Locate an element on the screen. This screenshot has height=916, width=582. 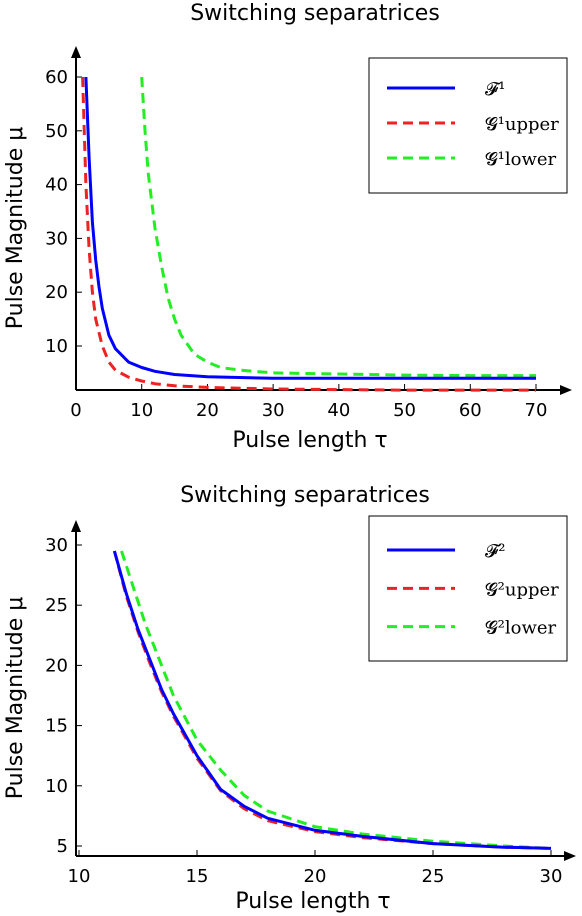
y-tick-label: 40 is located at coordinates (56, 185).